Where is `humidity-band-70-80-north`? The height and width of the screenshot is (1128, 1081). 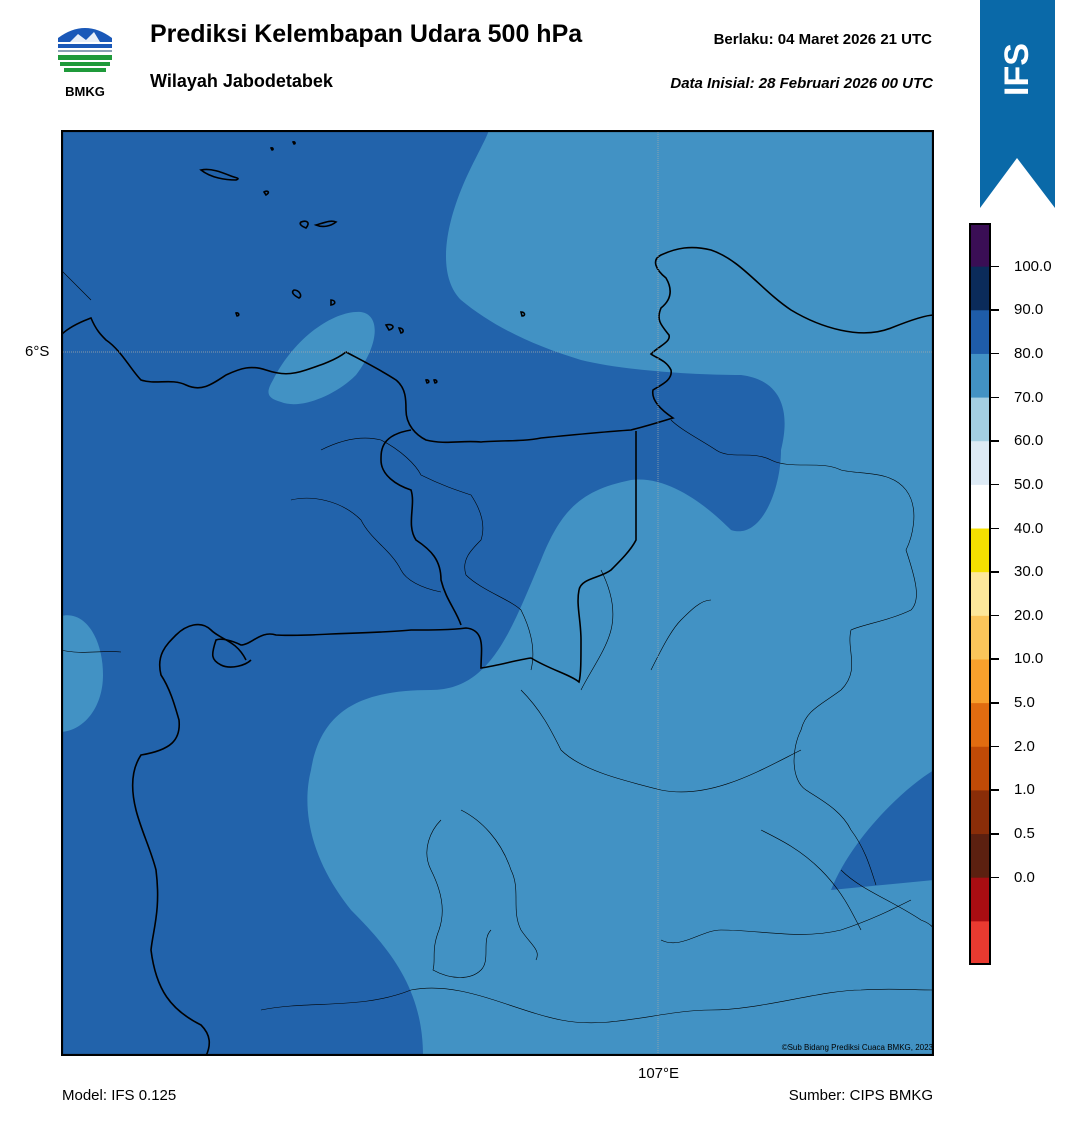
humidity-band-70-80-north is located at coordinates (321, 358).